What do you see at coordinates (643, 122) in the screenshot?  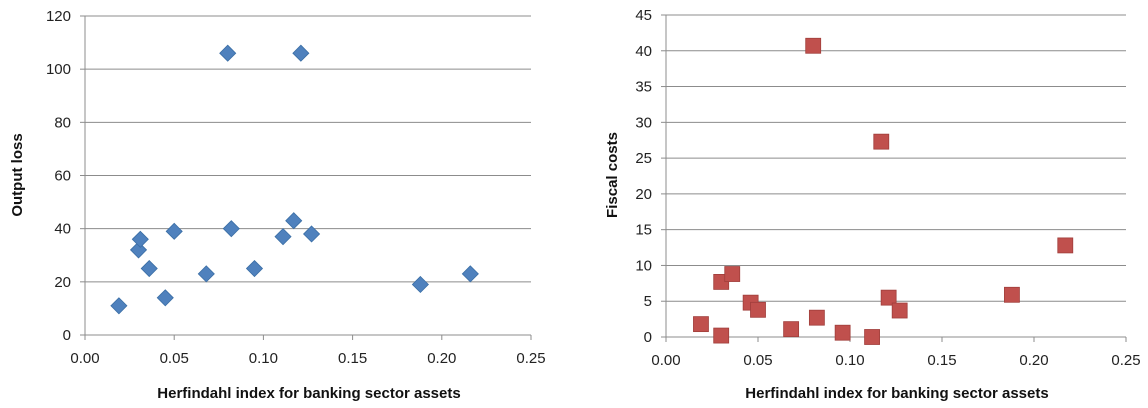 I see `y-tick-label: 30` at bounding box center [643, 122].